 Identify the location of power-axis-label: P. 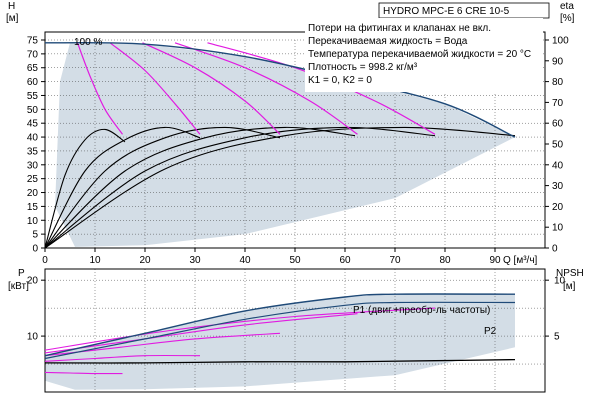
(21, 273).